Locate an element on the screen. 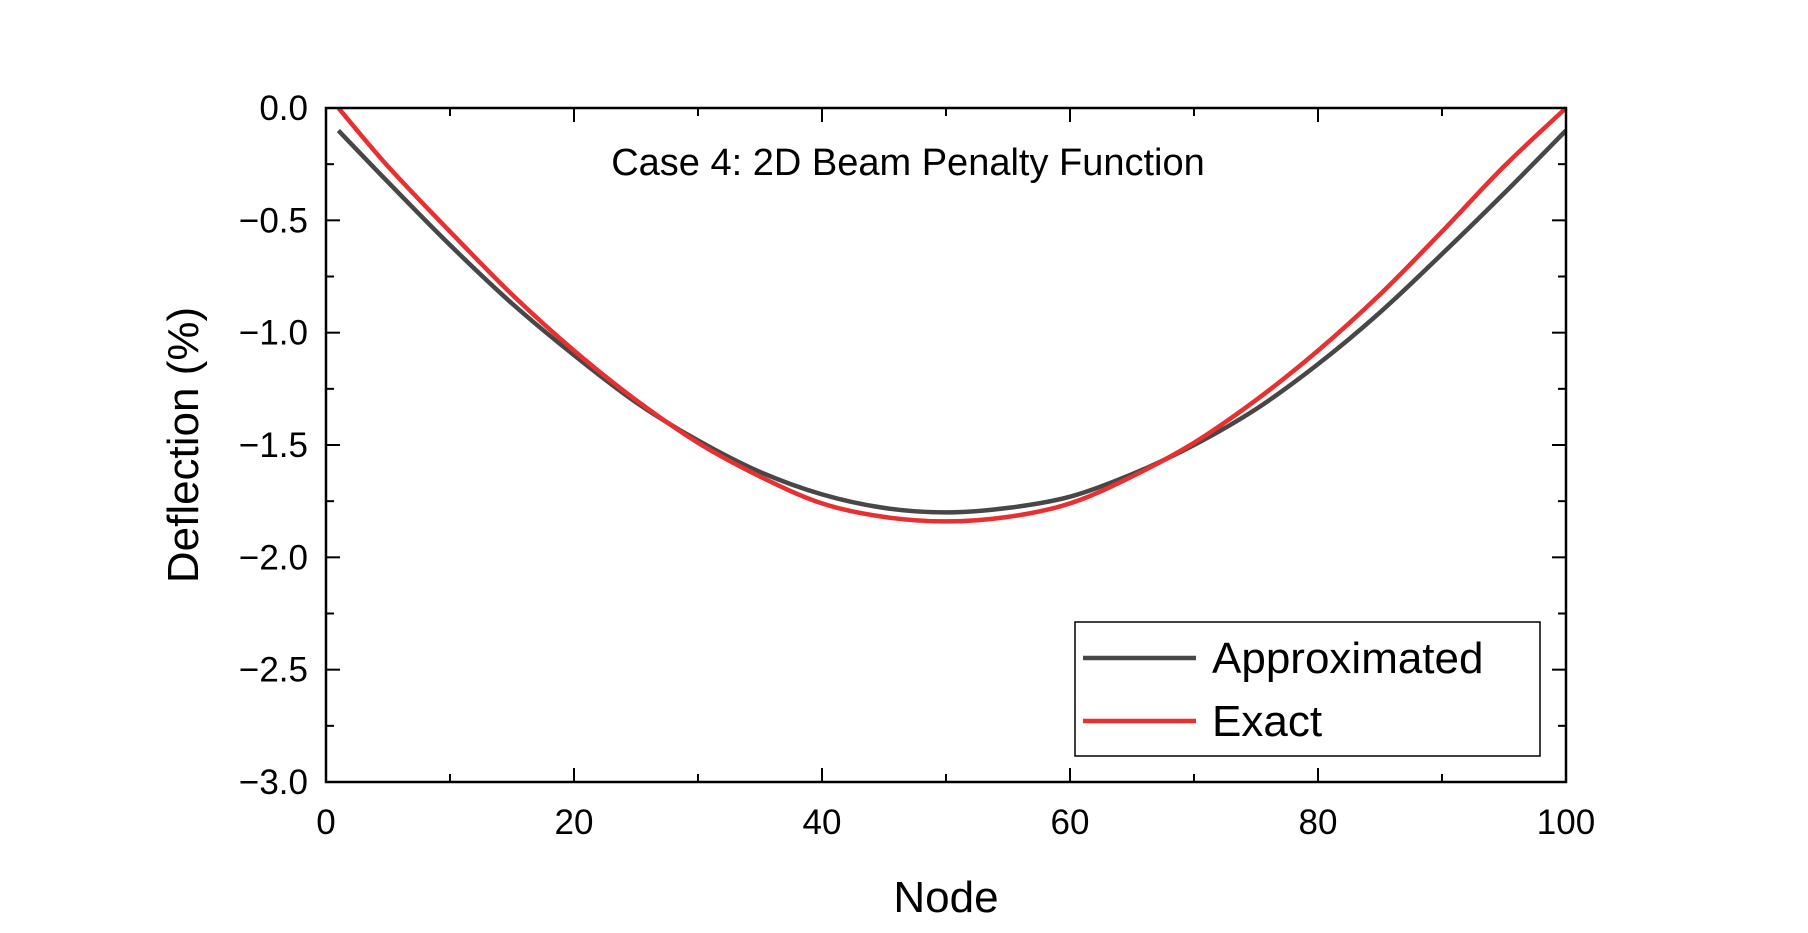 This screenshot has width=1808, height=933. y-tick-label: −1.0 is located at coordinates (273, 333).